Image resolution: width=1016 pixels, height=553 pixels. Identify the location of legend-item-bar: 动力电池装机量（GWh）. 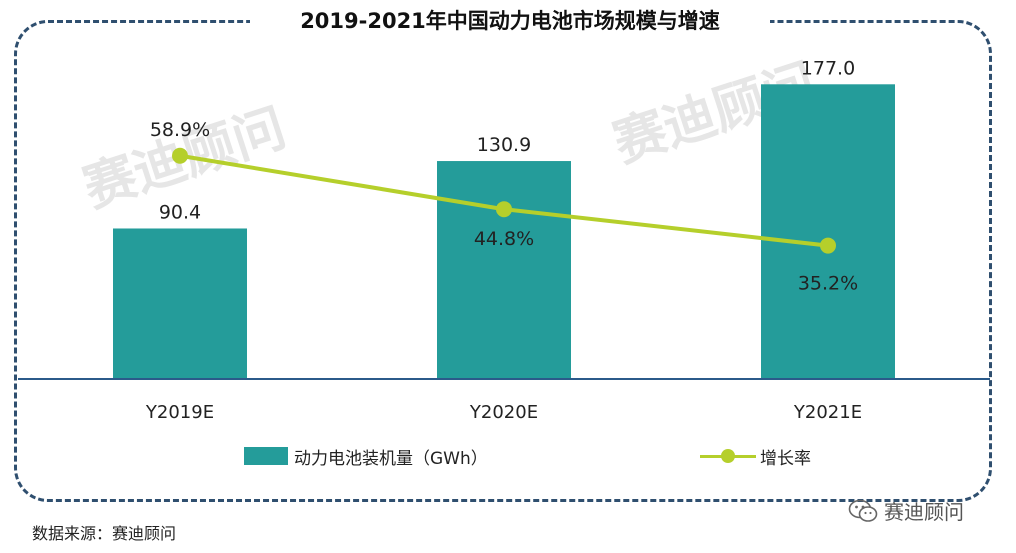
(366, 456).